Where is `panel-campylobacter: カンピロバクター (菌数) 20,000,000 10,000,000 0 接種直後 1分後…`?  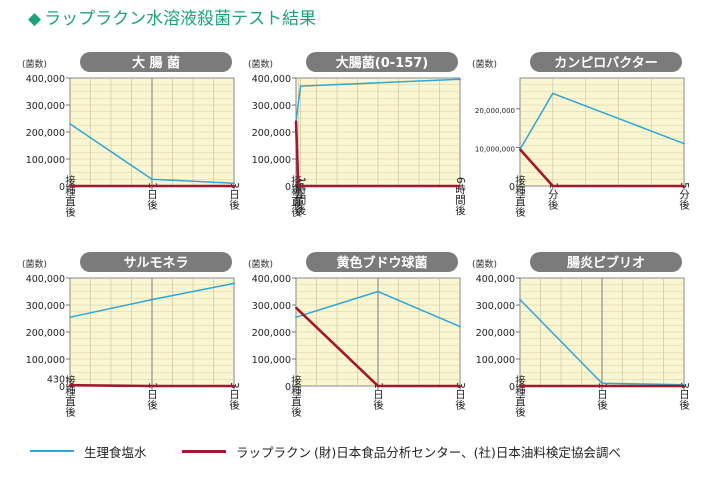
panel-campylobacter: カンピロバクター (菌数) 20,000,000 10,000,000 0 接種直後 1分後… is located at coordinates (576, 148).